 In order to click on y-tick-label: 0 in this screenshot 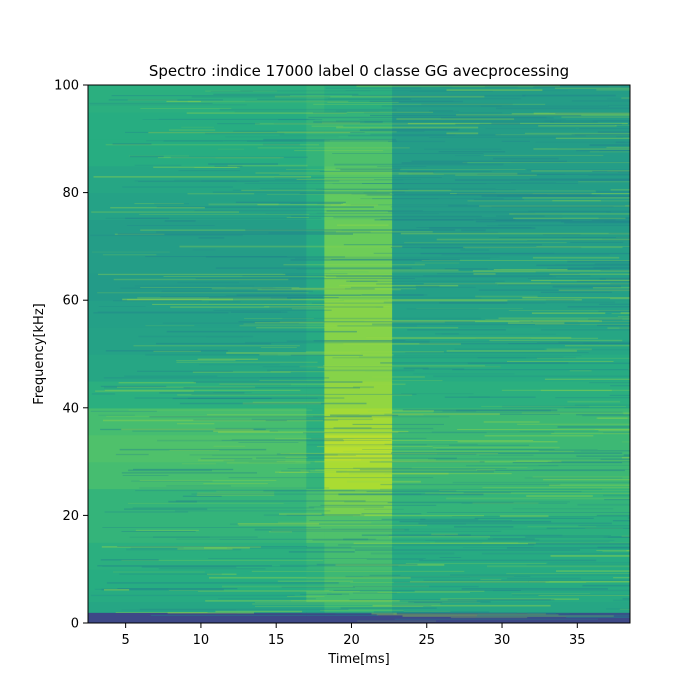, I will do `click(75, 624)`.